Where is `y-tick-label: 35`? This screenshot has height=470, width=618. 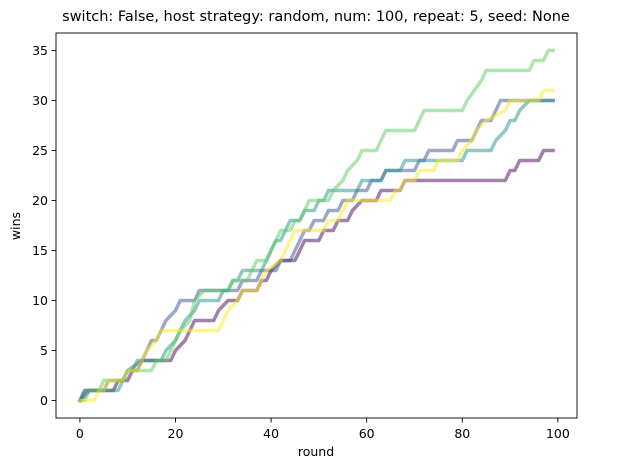
y-tick-label: 35 is located at coordinates (40, 50).